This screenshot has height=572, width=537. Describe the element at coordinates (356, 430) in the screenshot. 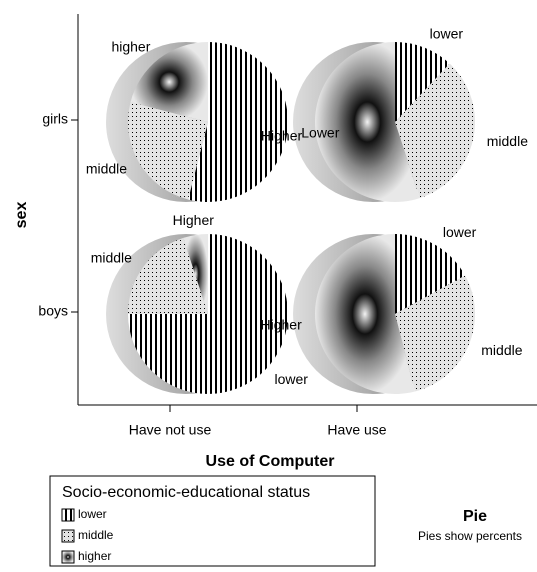

I see `x-tick-label: Have use` at that location.